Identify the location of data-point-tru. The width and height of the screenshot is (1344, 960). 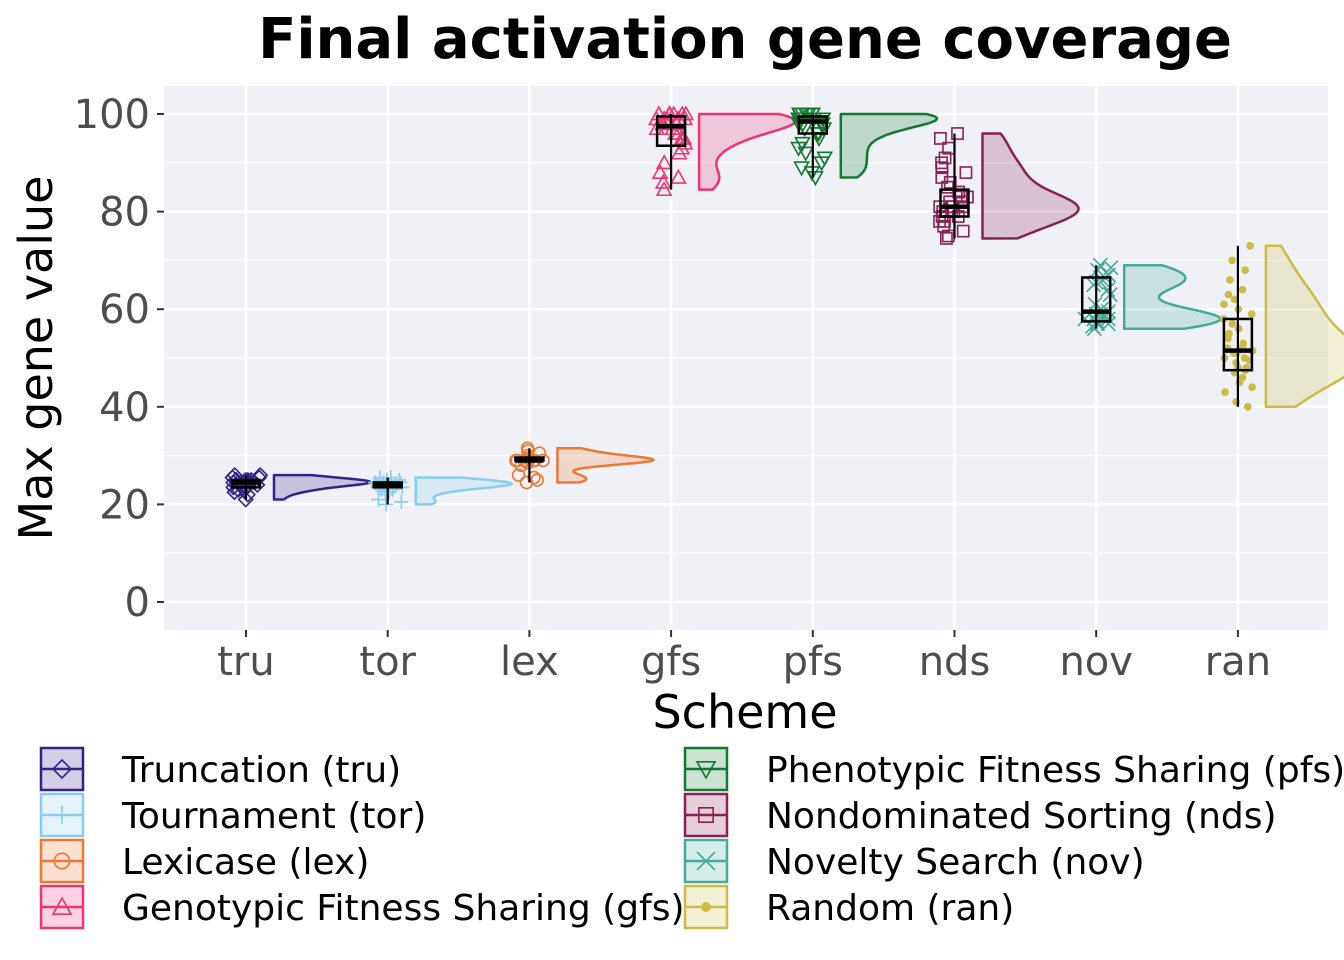
(245, 499).